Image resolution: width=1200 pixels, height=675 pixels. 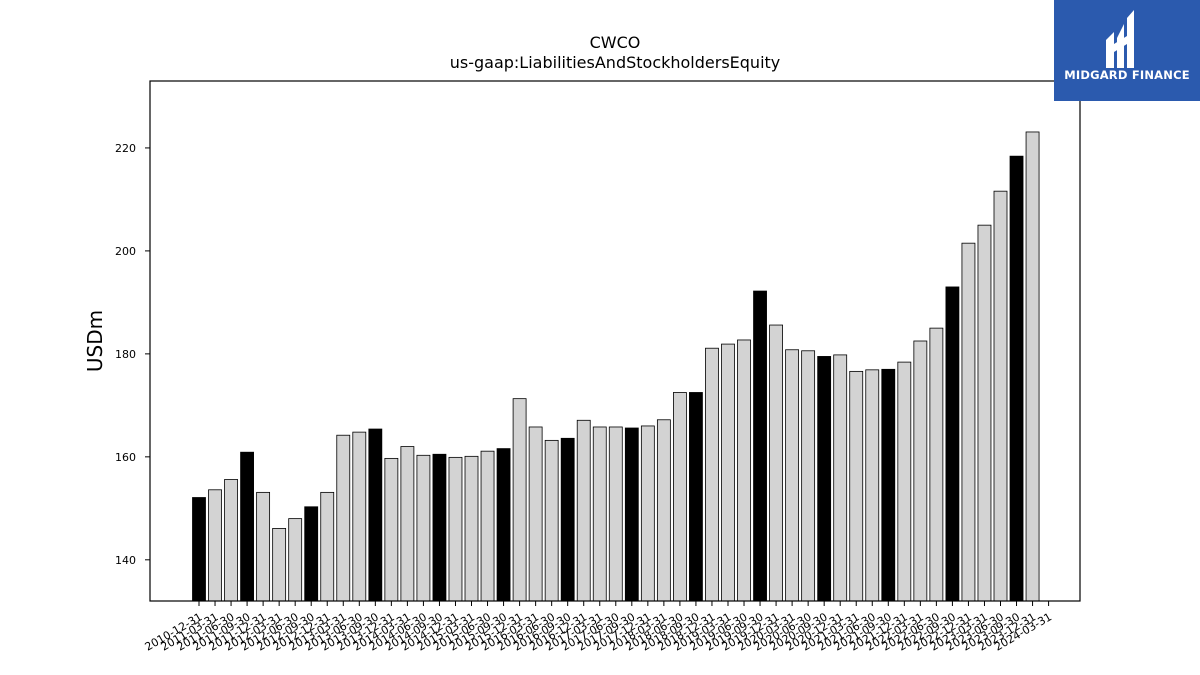 I want to click on y-tick-label: 220, so click(x=125, y=148).